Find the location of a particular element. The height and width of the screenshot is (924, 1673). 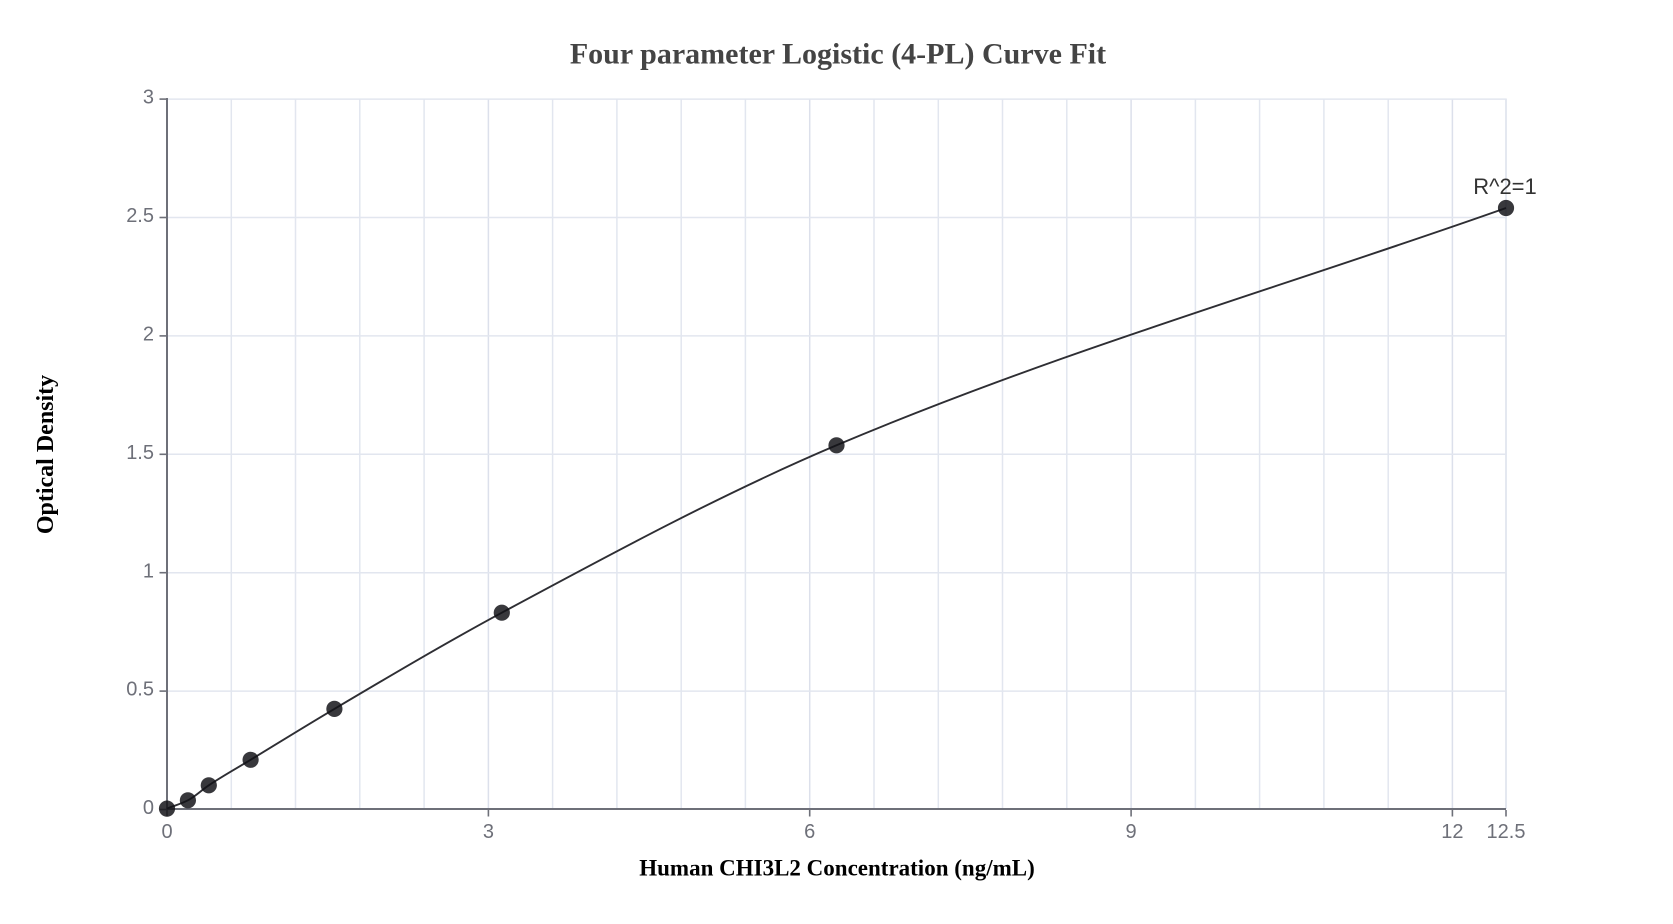

svg-text: 12.5 is located at coordinates (1506, 832).